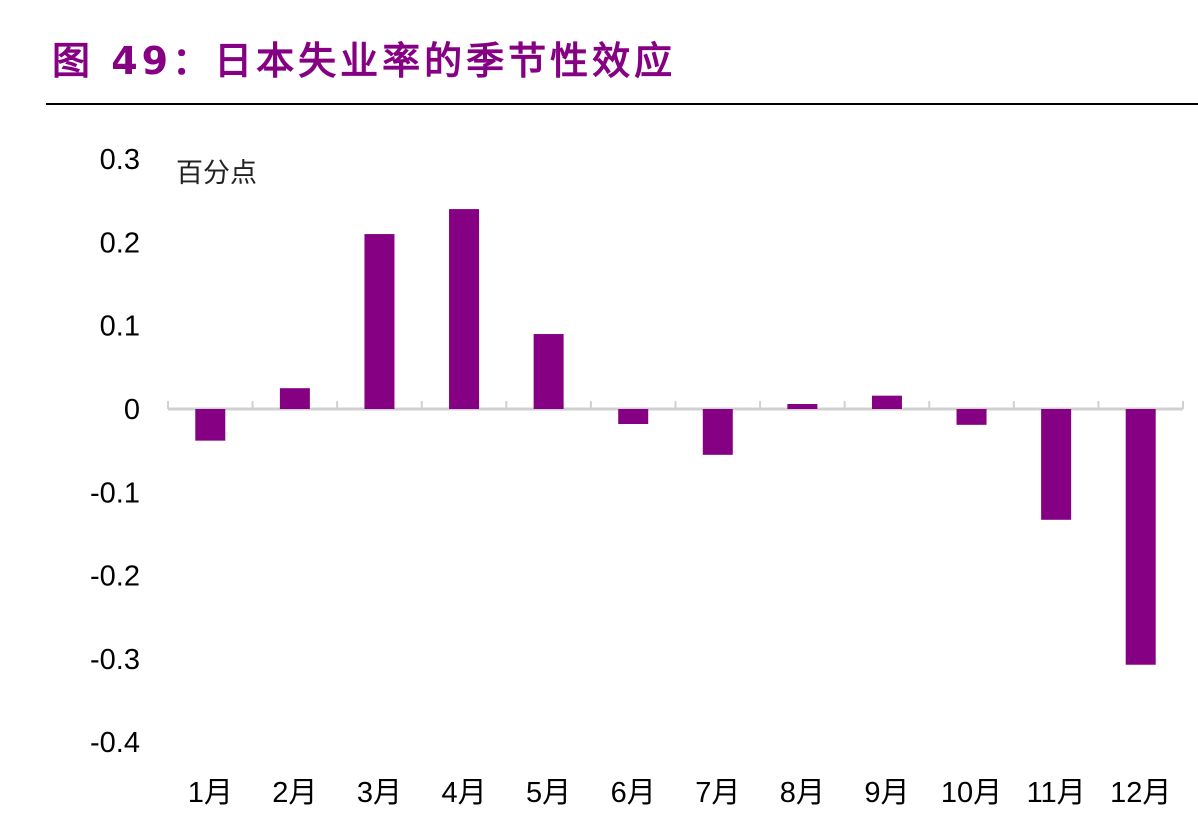 Image resolution: width=1198 pixels, height=832 pixels. I want to click on x-tick-label: 7月, so click(717, 793).